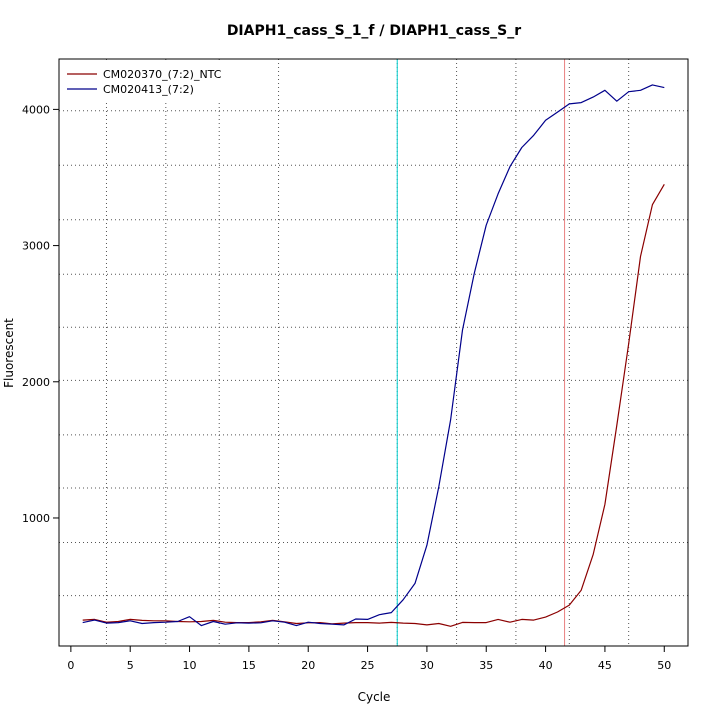 This screenshot has width=720, height=720. I want to click on x-tick-label: 30, so click(427, 665).